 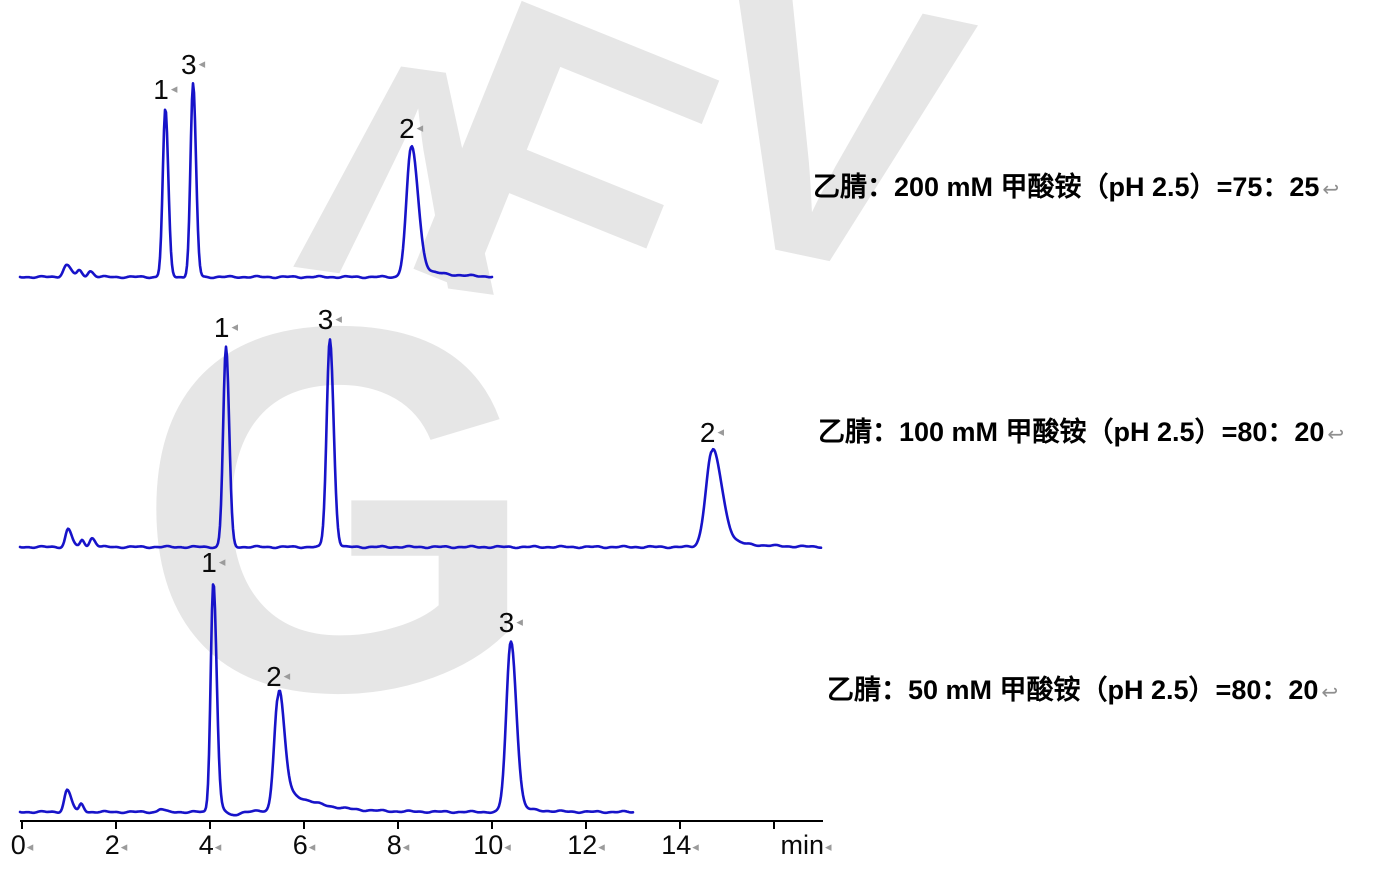 I want to click on x-axis-tick-label: 8◂, so click(x=398, y=845).